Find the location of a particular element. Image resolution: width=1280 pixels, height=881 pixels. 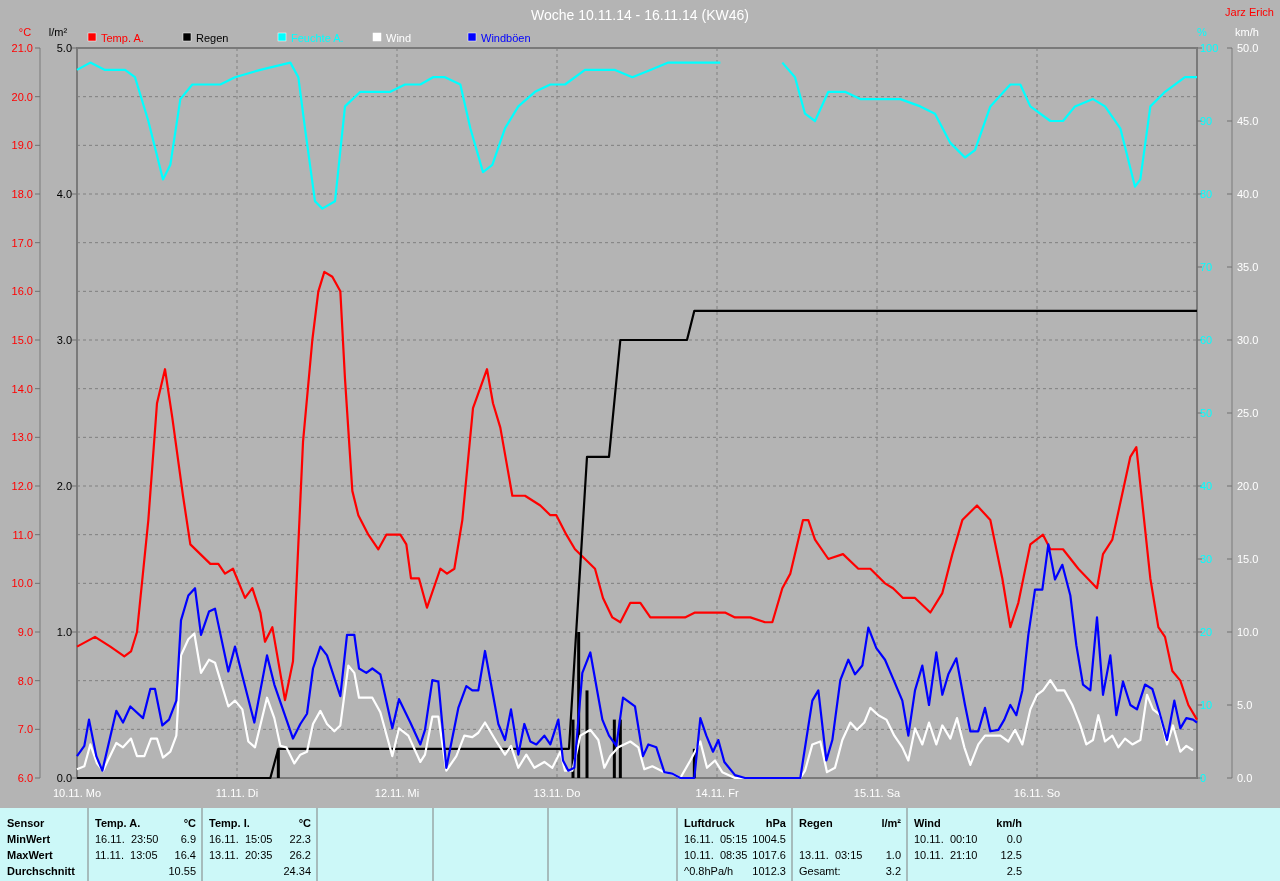

y2-tick-label: 45.0 is located at coordinates (1248, 121).